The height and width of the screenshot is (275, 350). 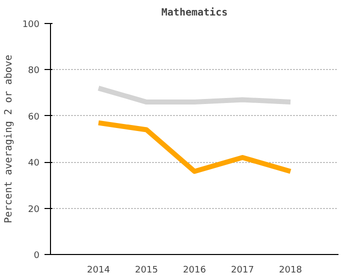 I want to click on x-tick-label: 2014, so click(x=98, y=270).